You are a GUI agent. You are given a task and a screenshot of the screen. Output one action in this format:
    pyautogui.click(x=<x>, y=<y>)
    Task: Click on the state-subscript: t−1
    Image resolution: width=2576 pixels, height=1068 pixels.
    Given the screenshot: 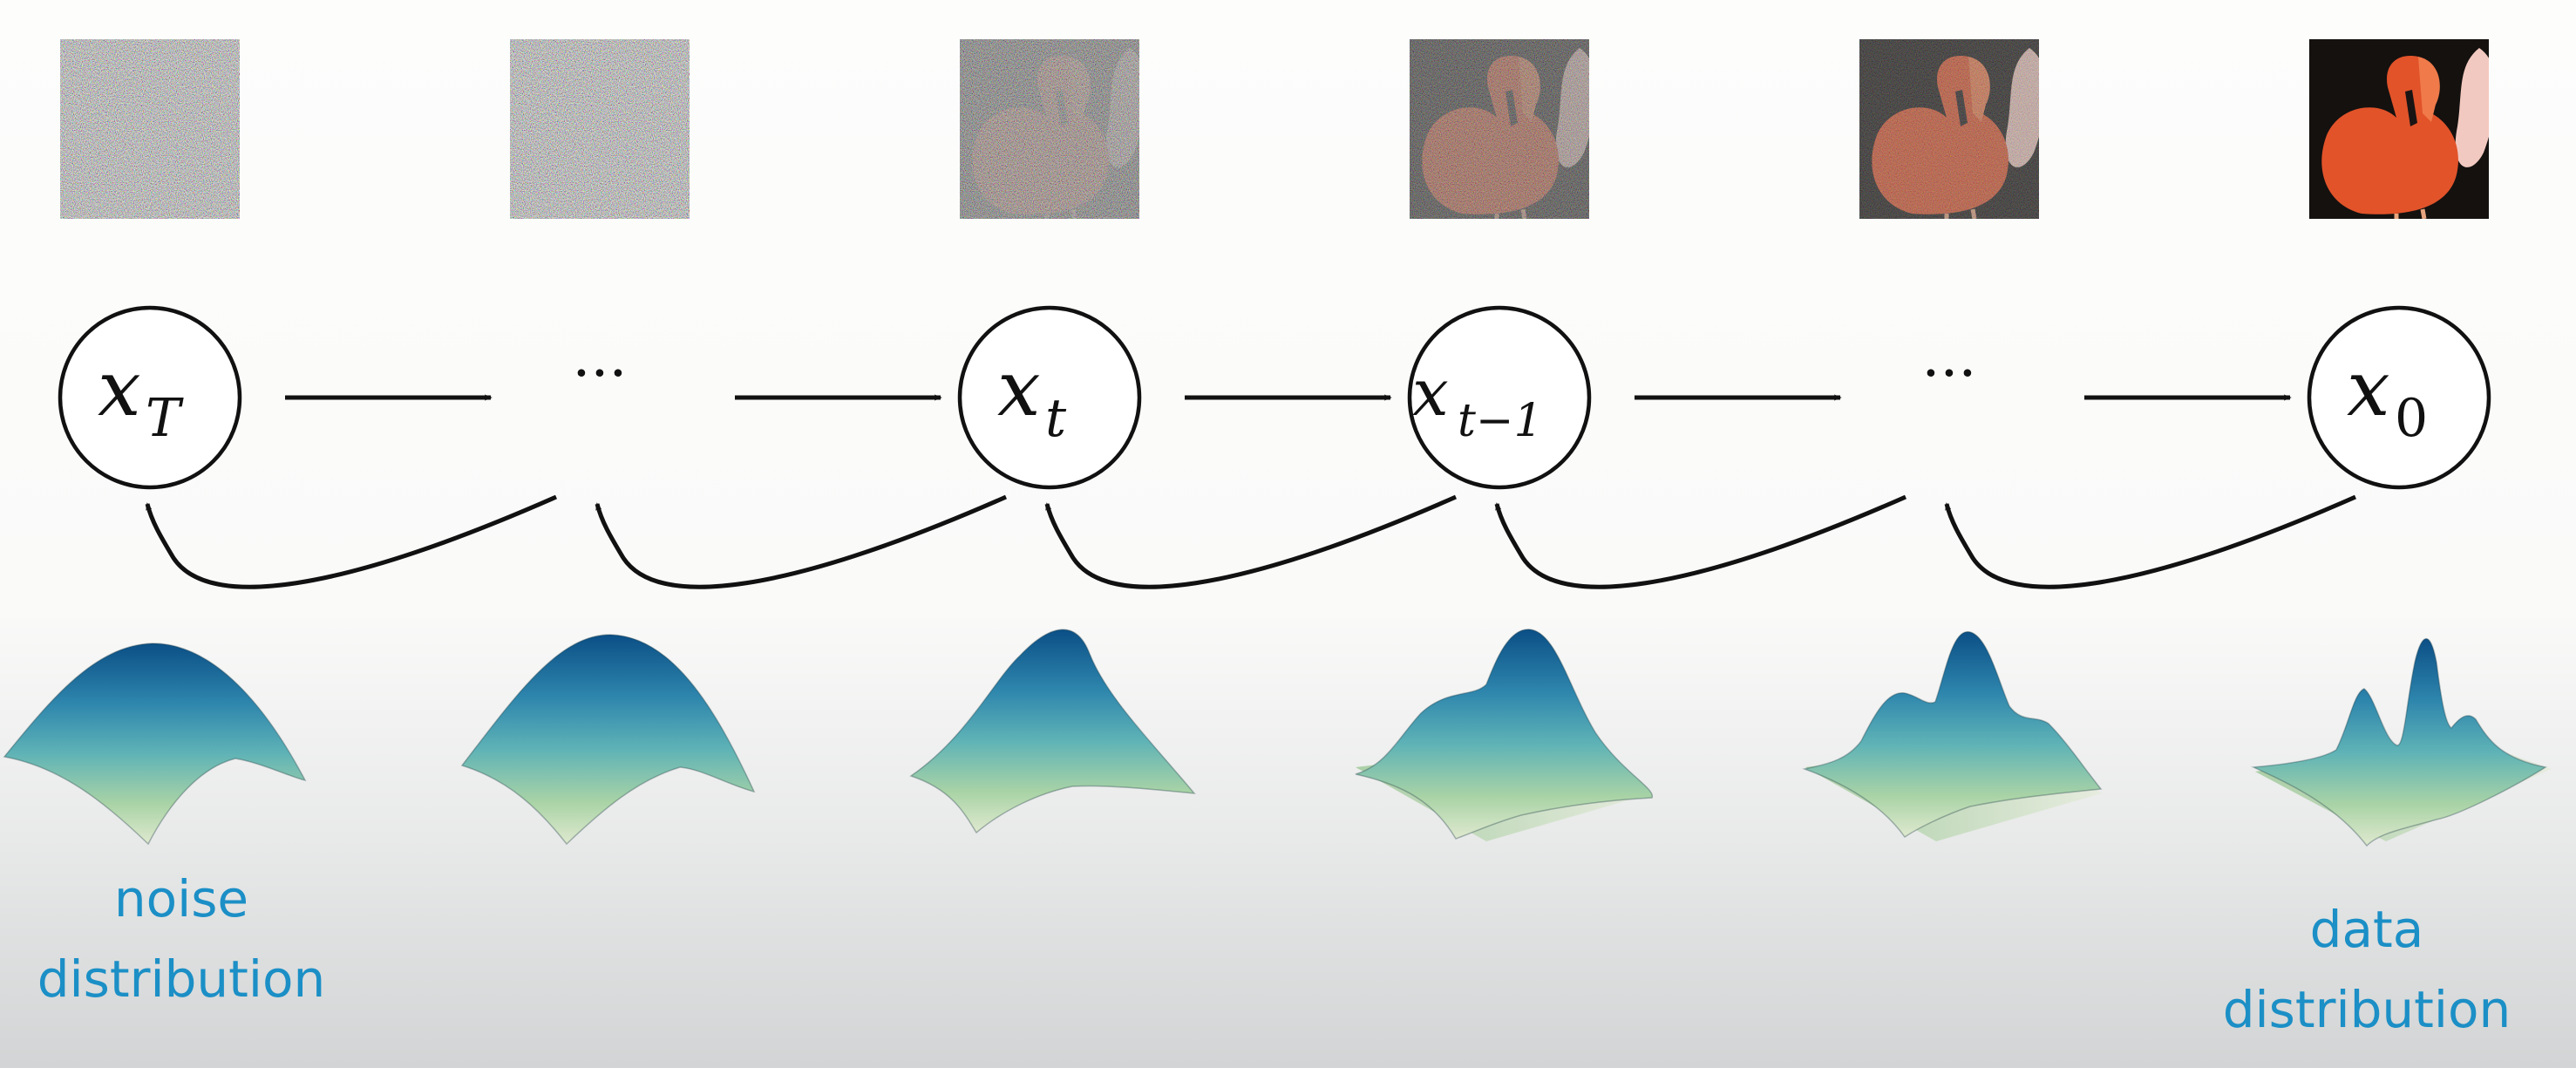 What is the action you would take?
    pyautogui.click(x=1500, y=421)
    